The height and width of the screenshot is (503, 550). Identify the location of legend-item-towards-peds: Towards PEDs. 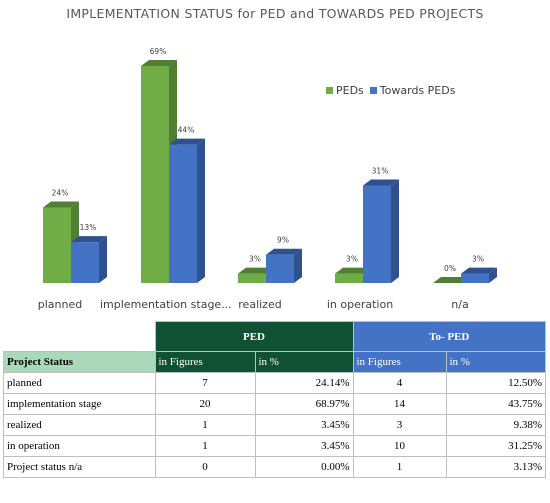
(412, 90).